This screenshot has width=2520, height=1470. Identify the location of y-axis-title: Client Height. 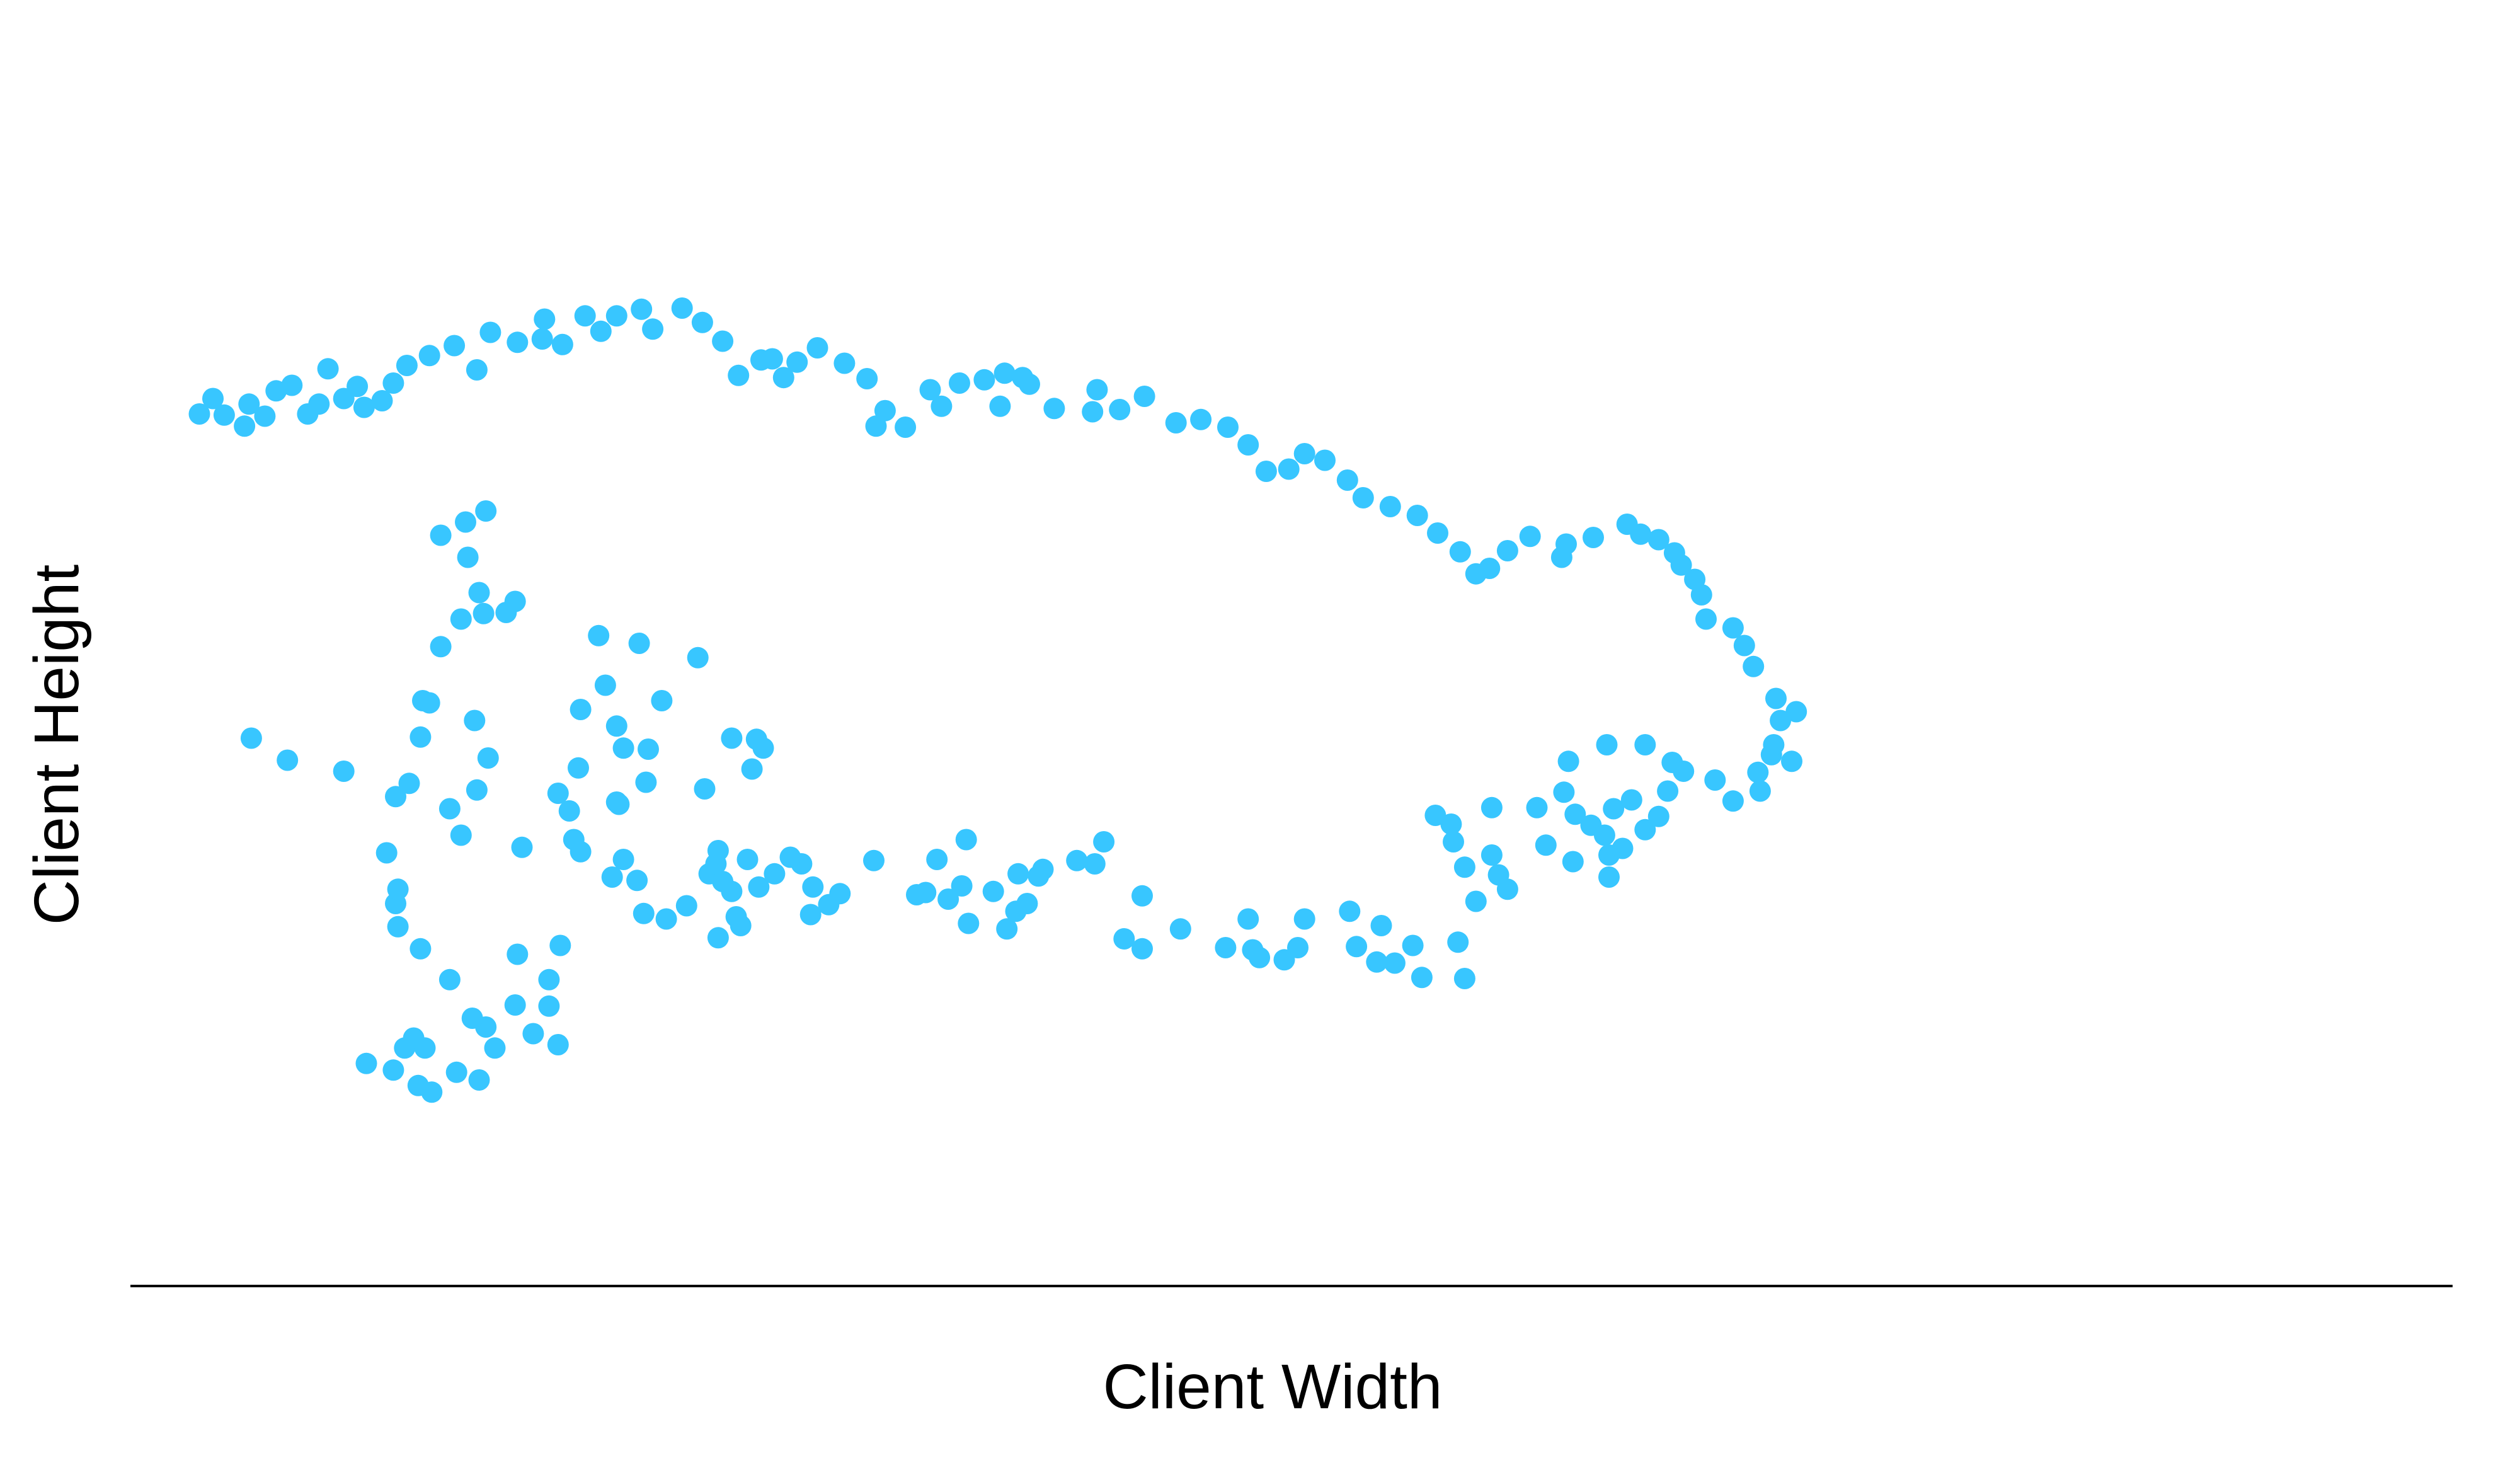
(56, 745).